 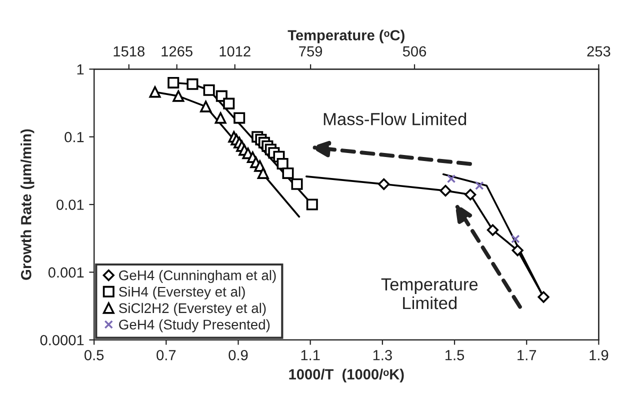 What do you see at coordinates (192, 309) in the screenshot?
I see `legend-label: SiCl2H2 (Everstey et al)` at bounding box center [192, 309].